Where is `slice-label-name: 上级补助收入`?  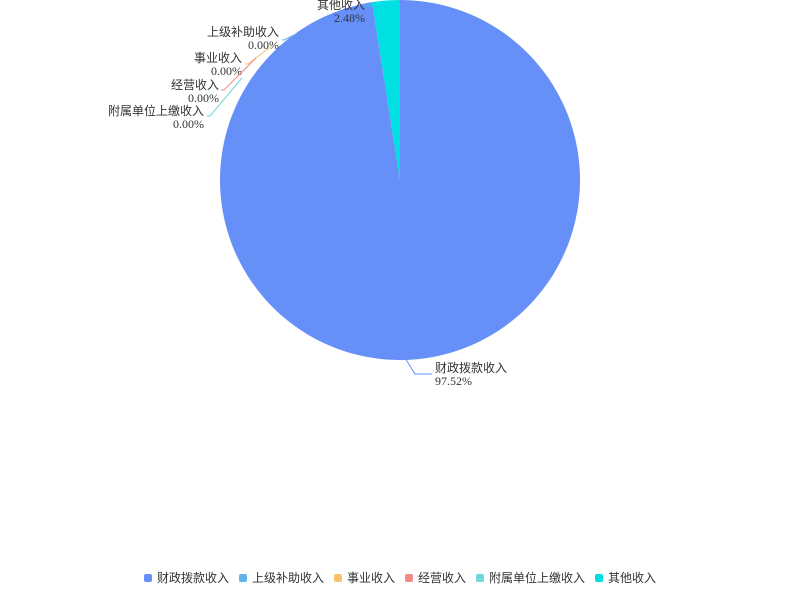 slice-label-name: 上级补助收入 is located at coordinates (243, 32).